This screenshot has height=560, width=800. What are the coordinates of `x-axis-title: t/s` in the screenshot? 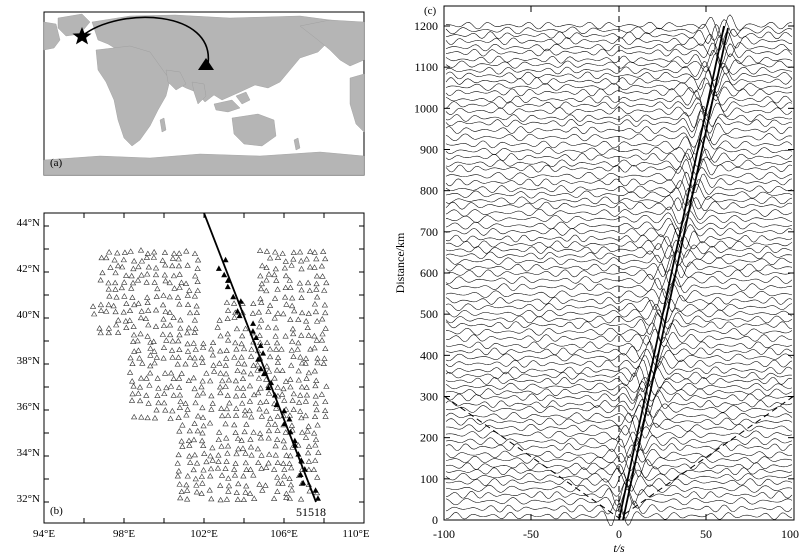 It's located at (619, 548).